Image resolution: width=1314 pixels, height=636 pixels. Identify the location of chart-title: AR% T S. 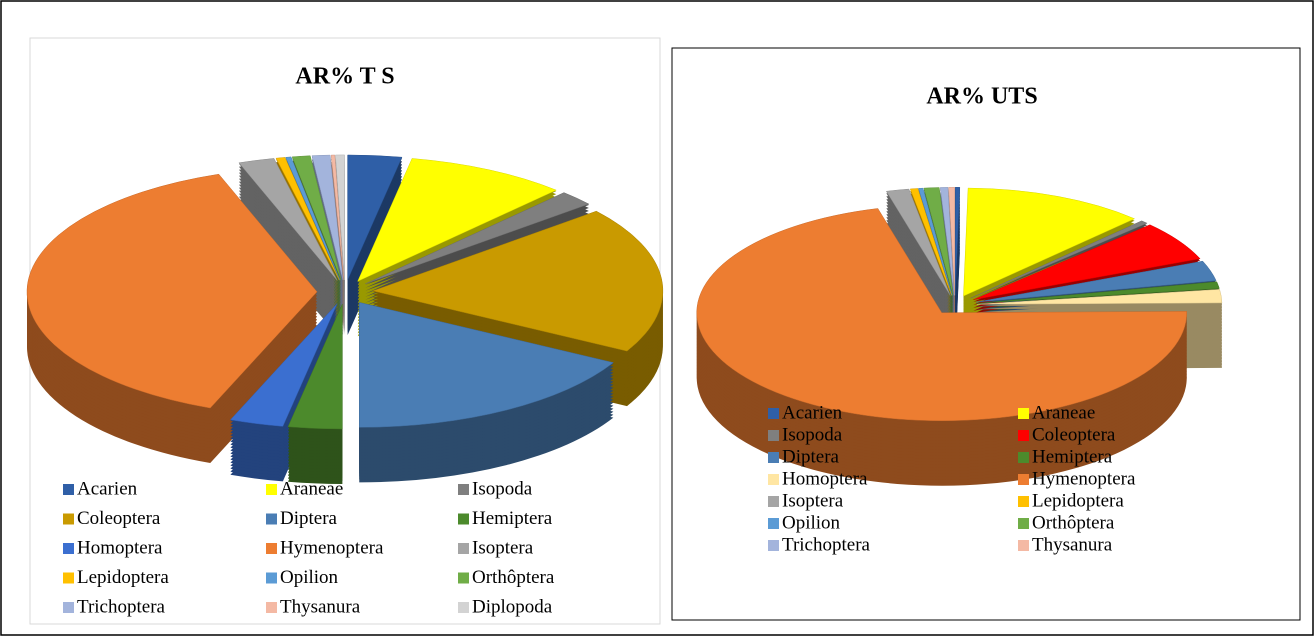
(344, 77).